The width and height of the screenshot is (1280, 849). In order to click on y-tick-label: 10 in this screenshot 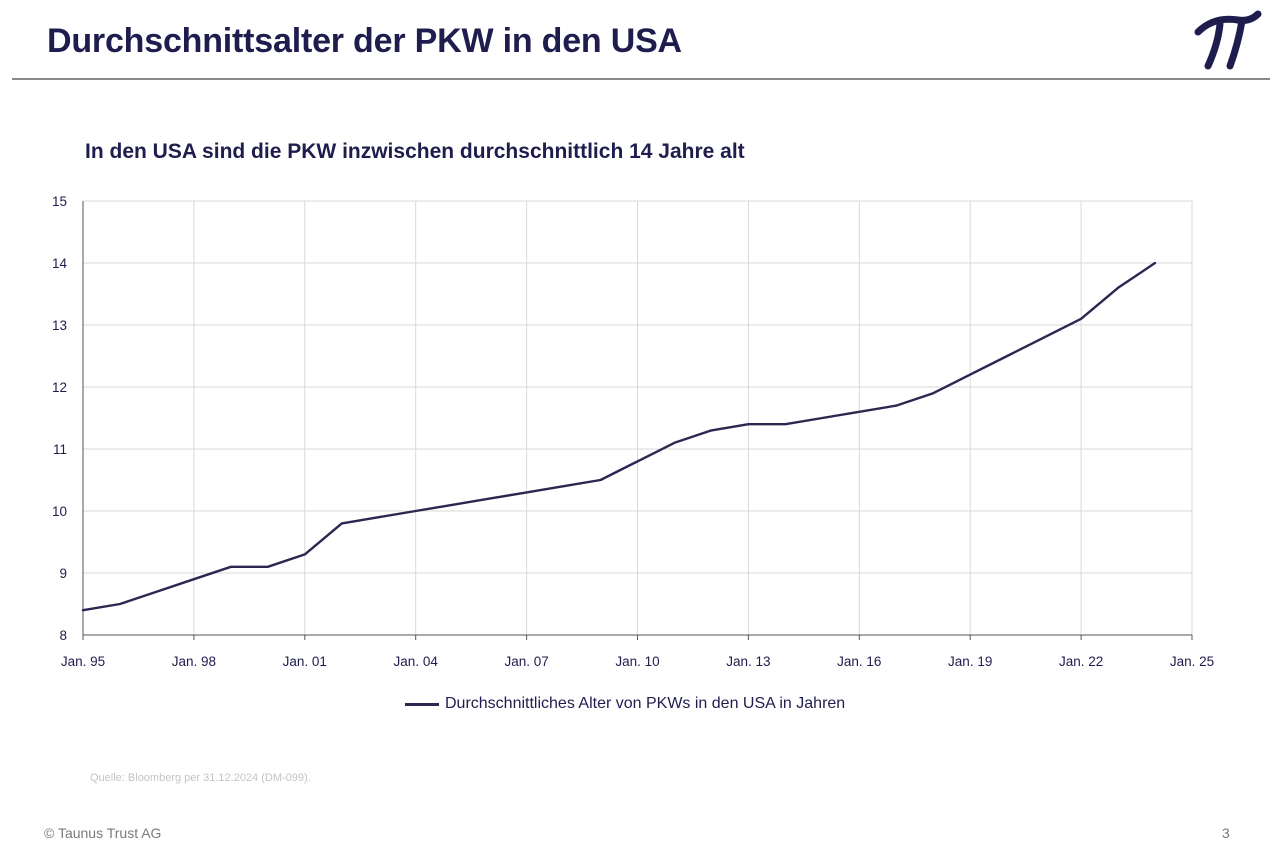, I will do `click(59, 511)`.